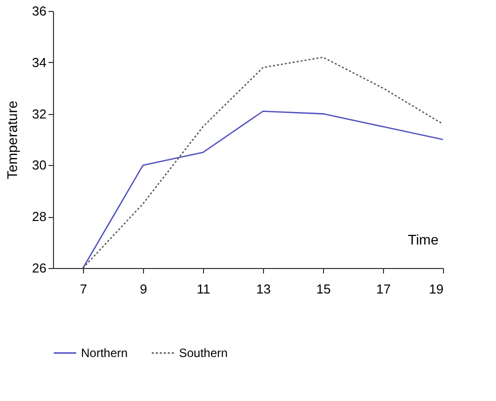 The width and height of the screenshot is (496, 401). What do you see at coordinates (104, 353) in the screenshot?
I see `legend-label: Northern` at bounding box center [104, 353].